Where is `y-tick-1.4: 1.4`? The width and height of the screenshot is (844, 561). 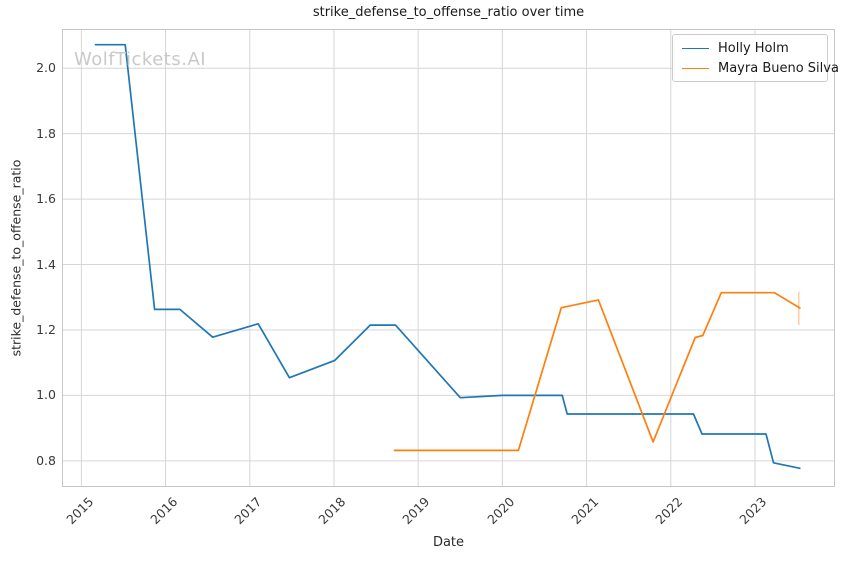 y-tick-1.4: 1.4 is located at coordinates (46, 264).